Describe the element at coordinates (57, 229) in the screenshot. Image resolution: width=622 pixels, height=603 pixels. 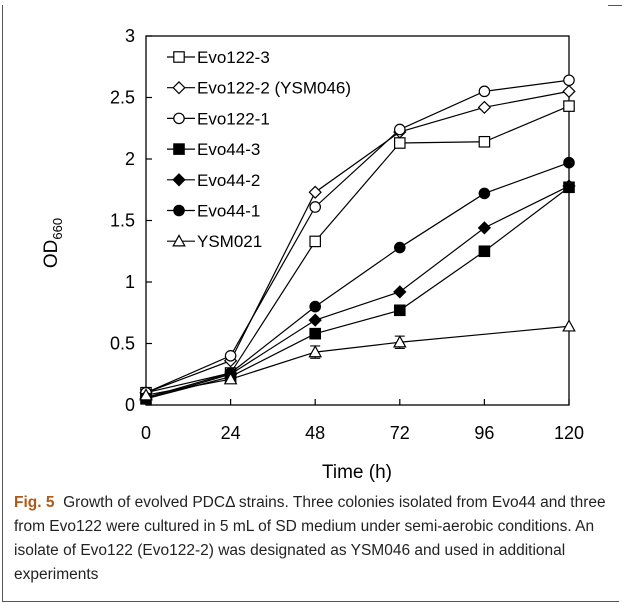
I see `y-axis-label-subscript: 660` at that location.